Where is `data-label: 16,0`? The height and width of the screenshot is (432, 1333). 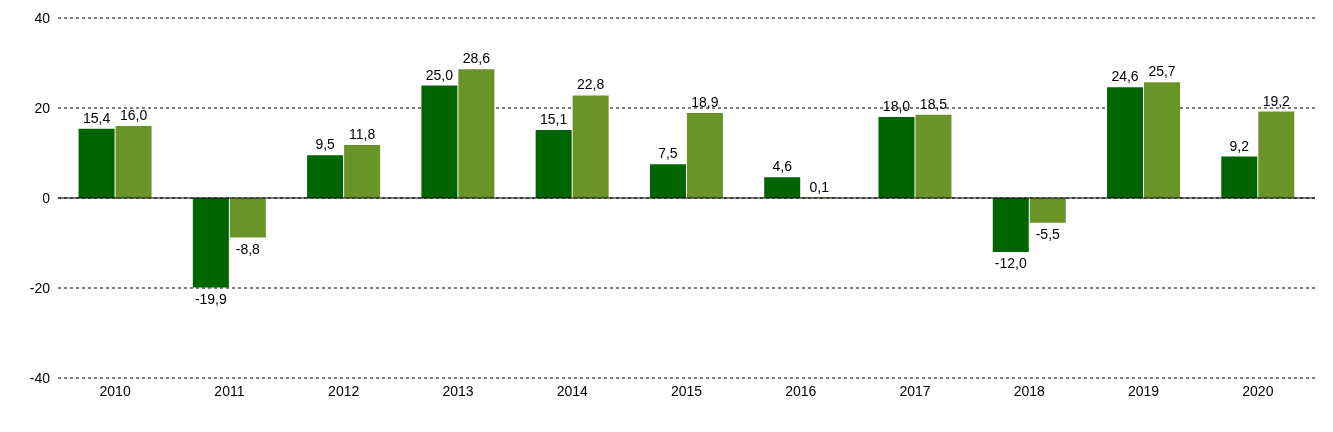
data-label: 16,0 is located at coordinates (133, 115).